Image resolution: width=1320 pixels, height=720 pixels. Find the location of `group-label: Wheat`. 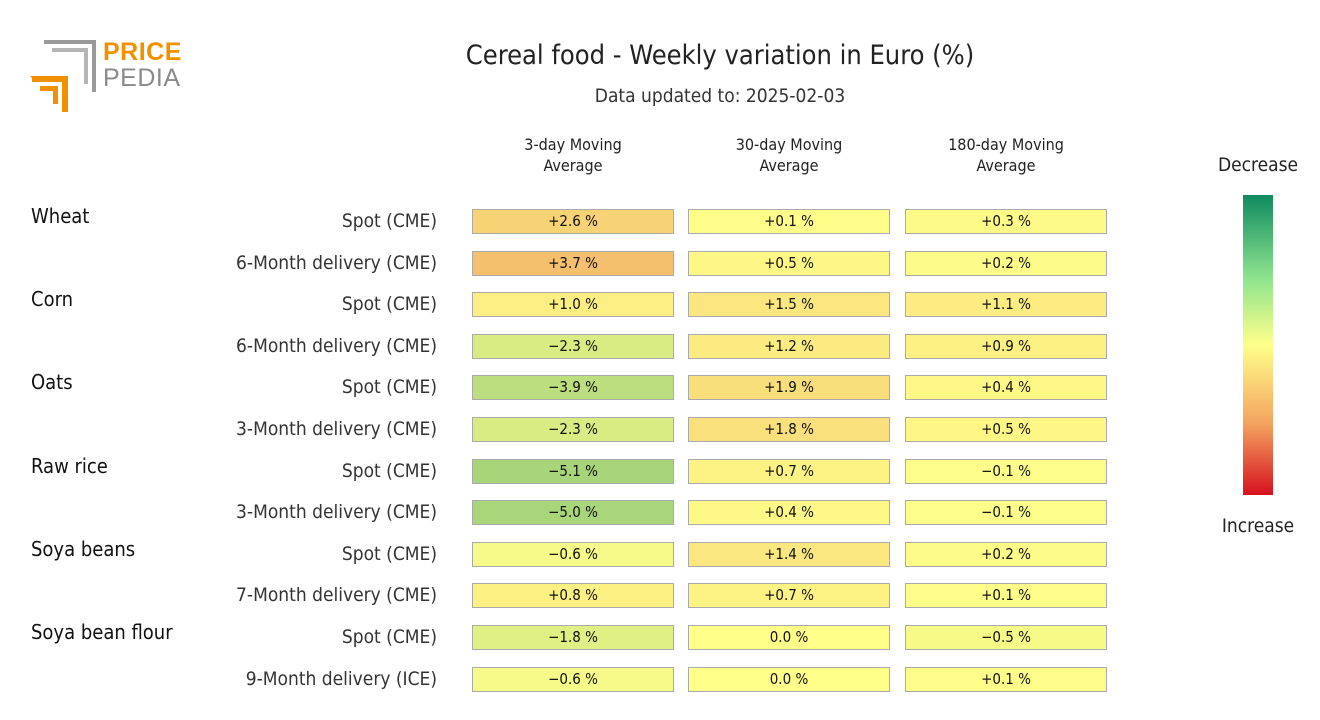

group-label: Wheat is located at coordinates (60, 216).